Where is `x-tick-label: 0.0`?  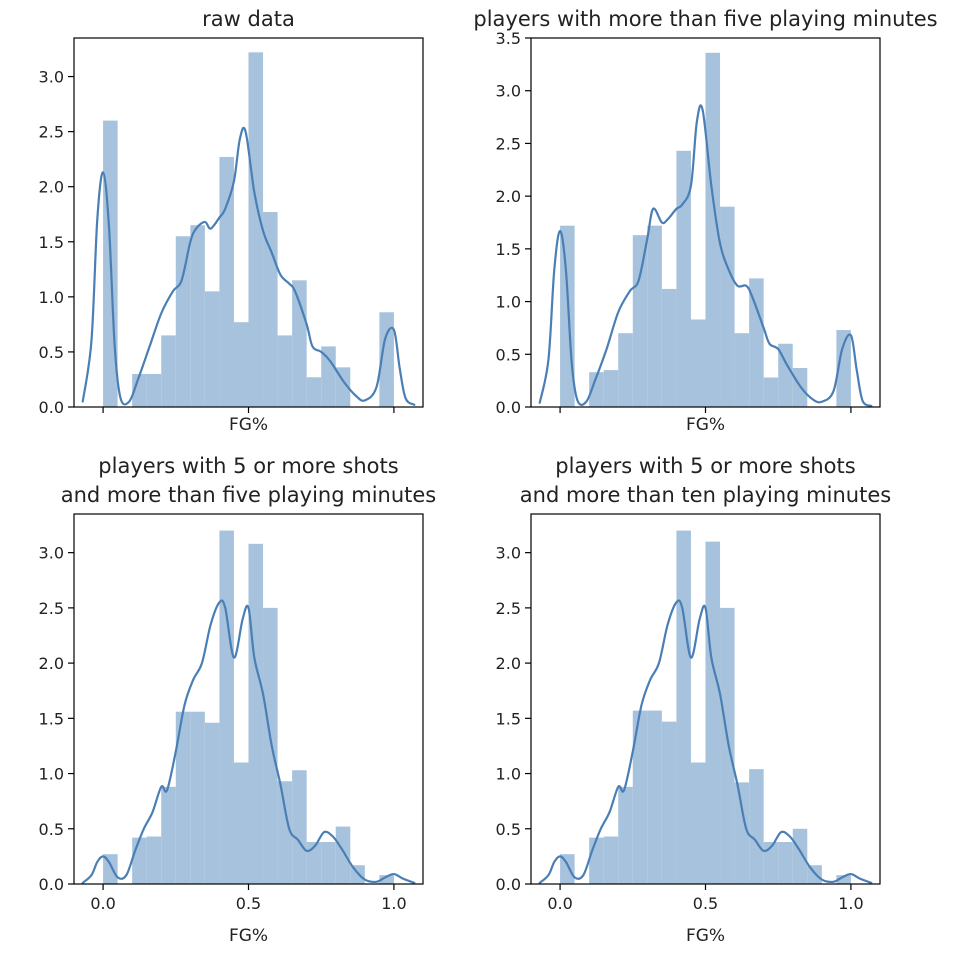 x-tick-label: 0.0 is located at coordinates (559, 903).